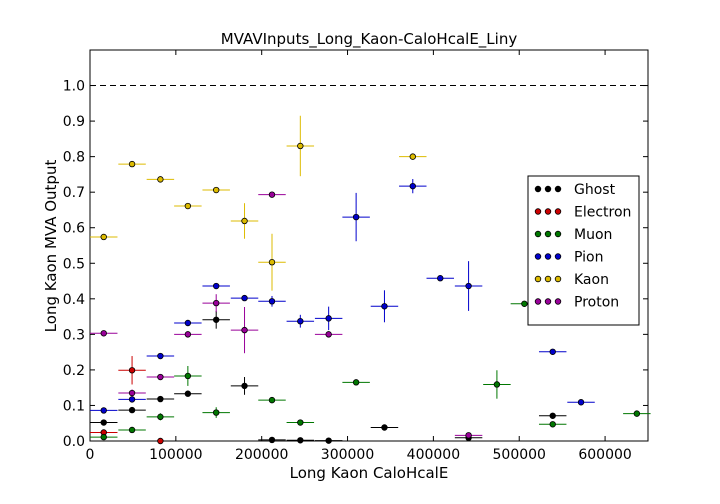 The height and width of the screenshot is (504, 720). What do you see at coordinates (74, 300) in the screenshot?
I see `y-tick-label: 0.4` at bounding box center [74, 300].